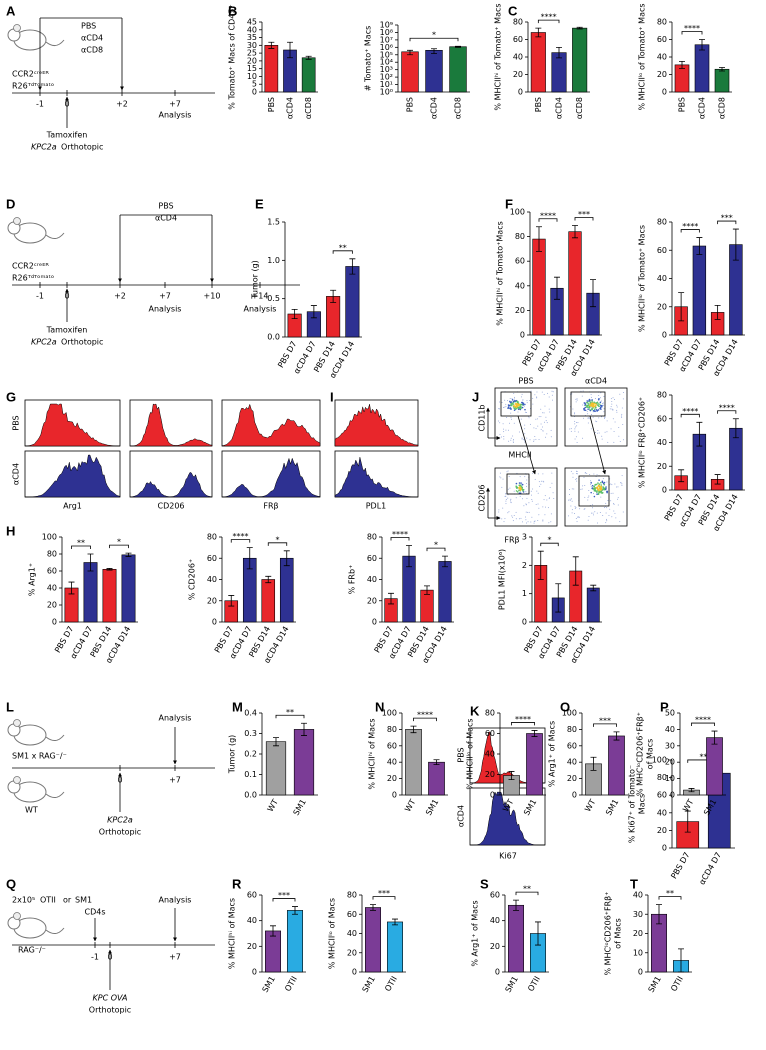 The width and height of the screenshot is (766, 1050). What do you see at coordinates (92, 50) in the screenshot?
I see `schematic-text: αCD8` at bounding box center [92, 50].